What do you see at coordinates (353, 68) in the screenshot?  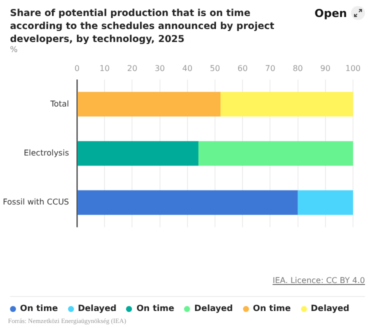 I see `x-tick-label: 100` at bounding box center [353, 68].